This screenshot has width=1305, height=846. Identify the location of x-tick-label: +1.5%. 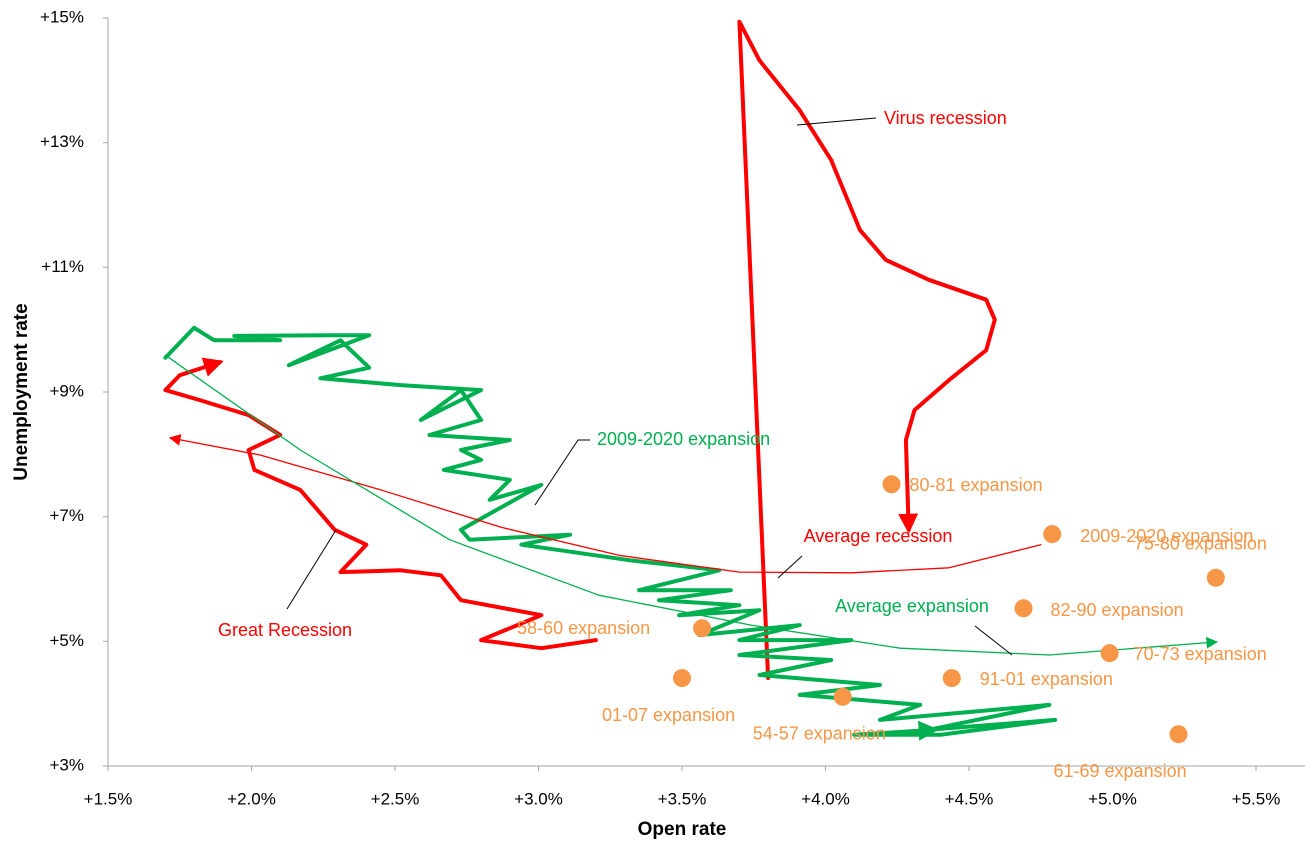
(108, 798).